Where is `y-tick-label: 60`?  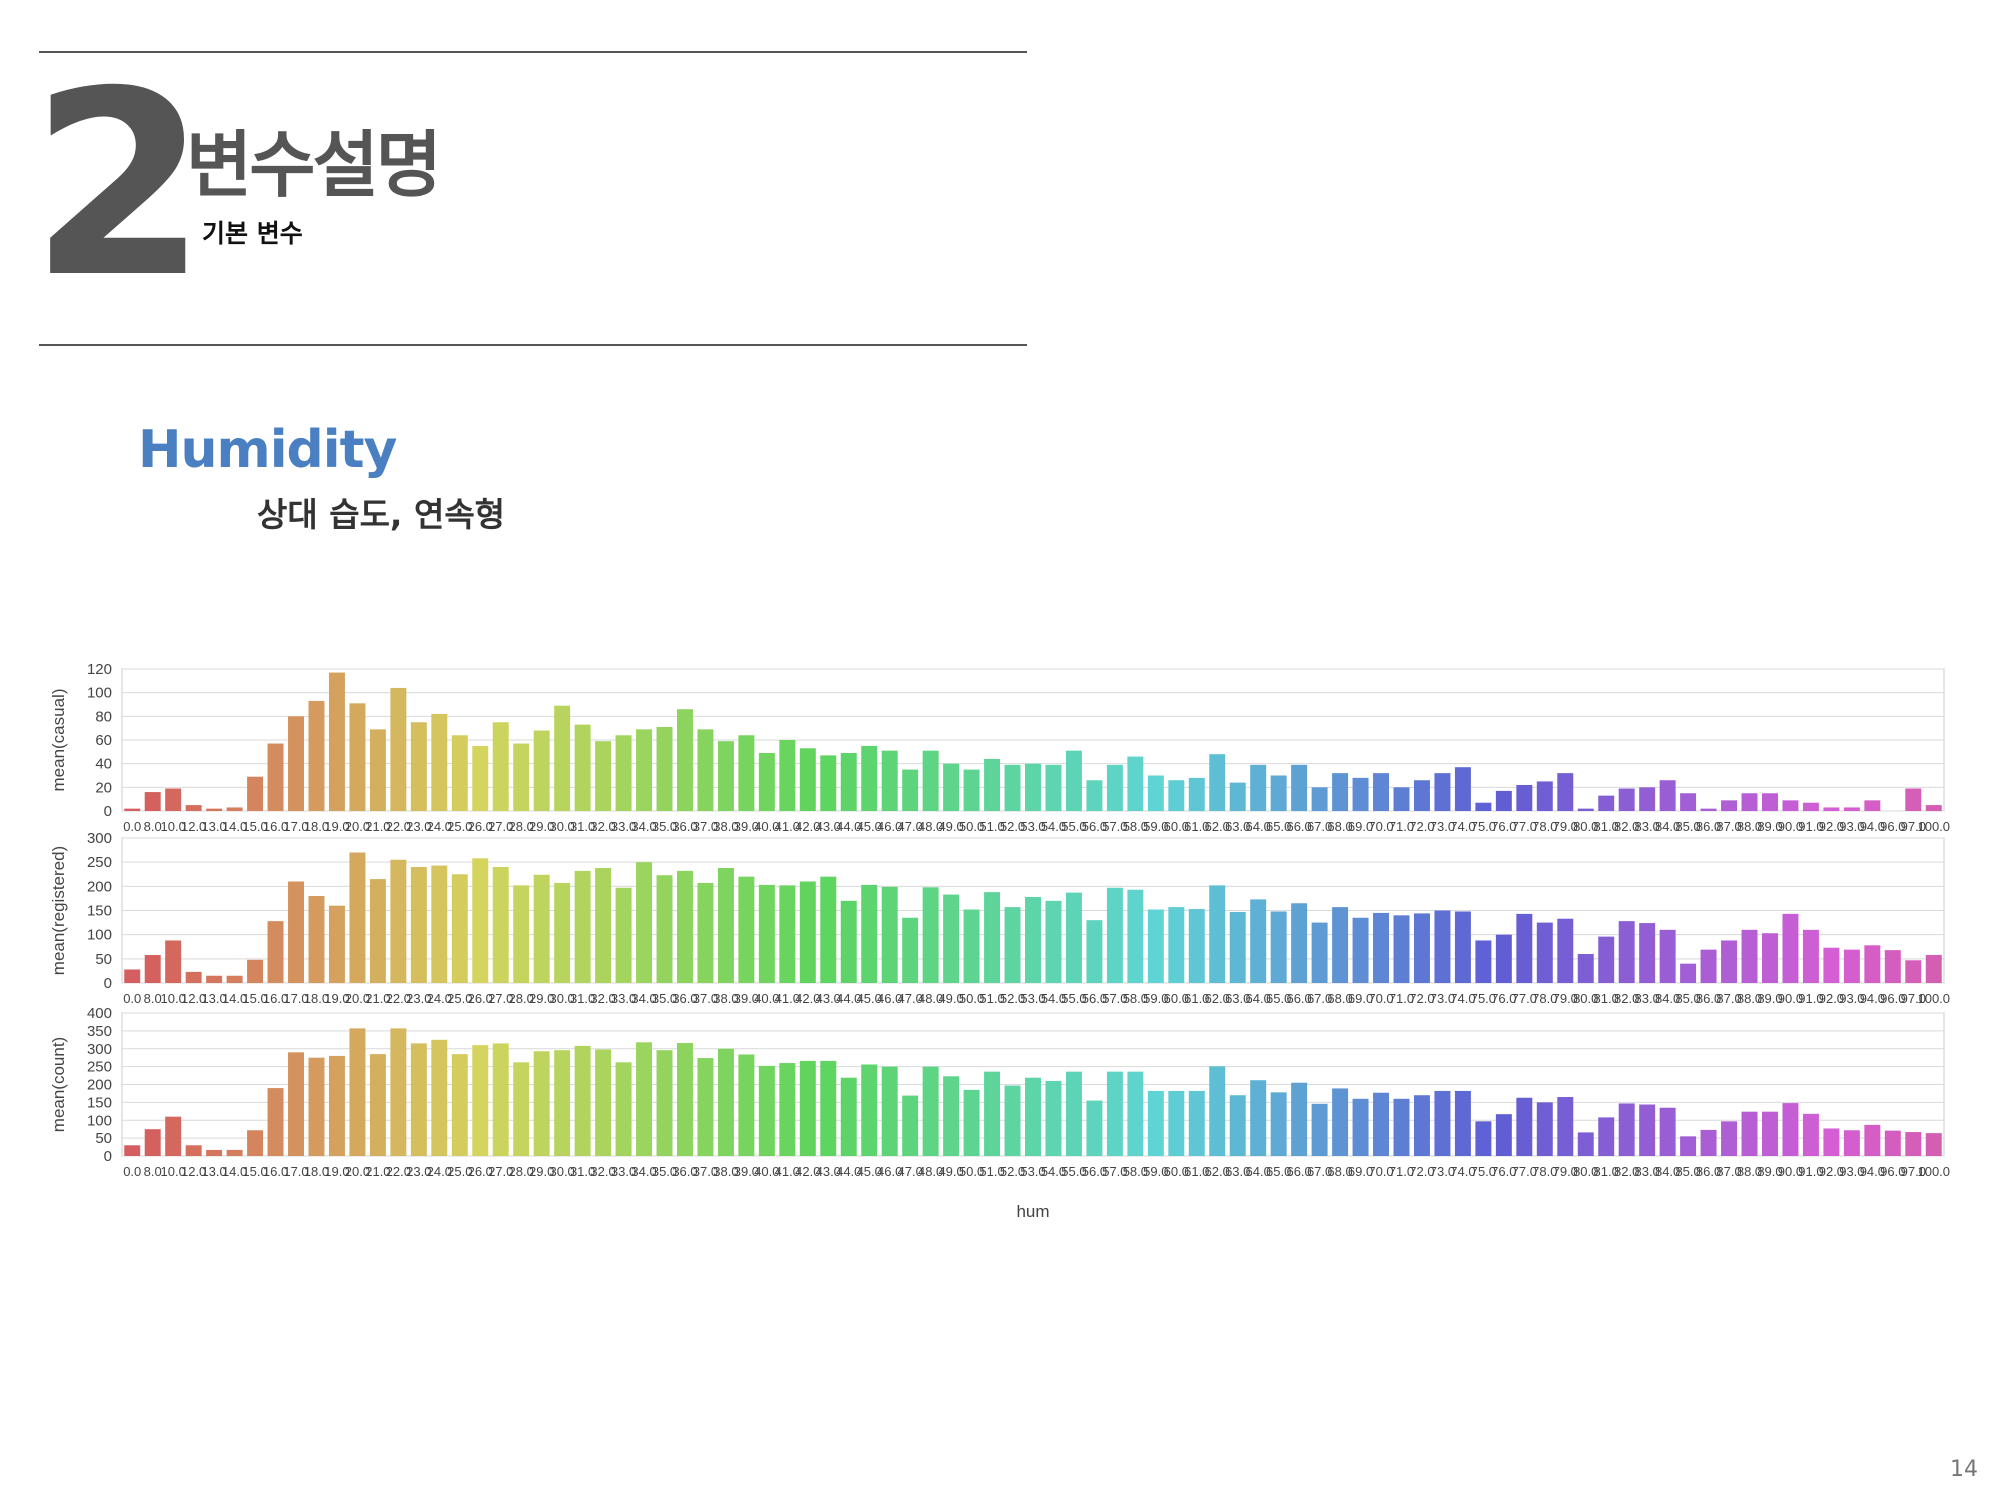 y-tick-label: 60 is located at coordinates (103, 740).